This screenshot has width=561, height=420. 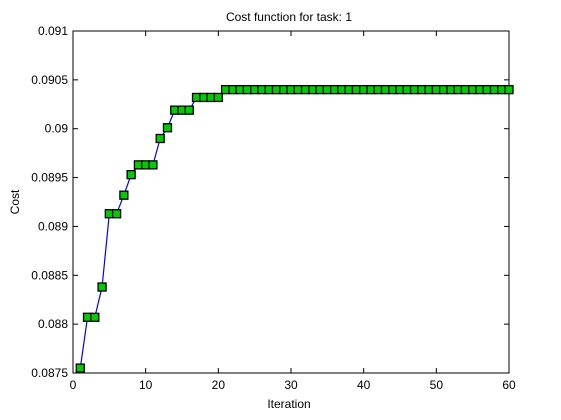 I want to click on x-tick-label: 30, so click(x=291, y=385).